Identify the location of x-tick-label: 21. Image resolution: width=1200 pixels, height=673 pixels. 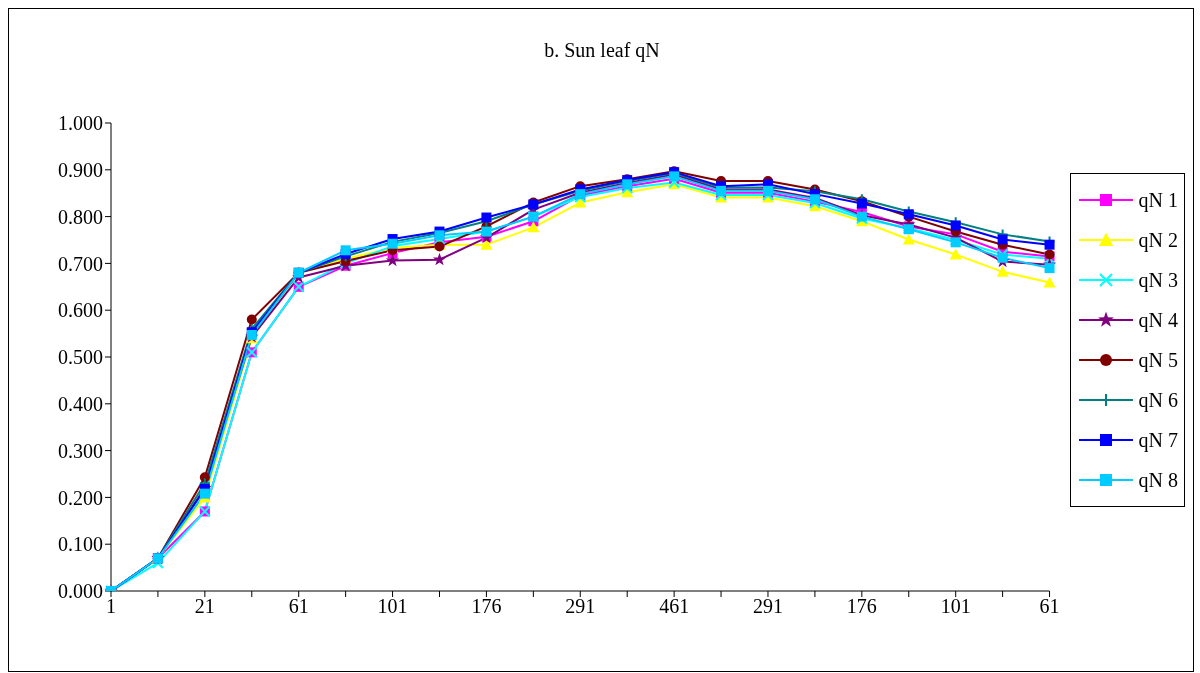
(204, 606).